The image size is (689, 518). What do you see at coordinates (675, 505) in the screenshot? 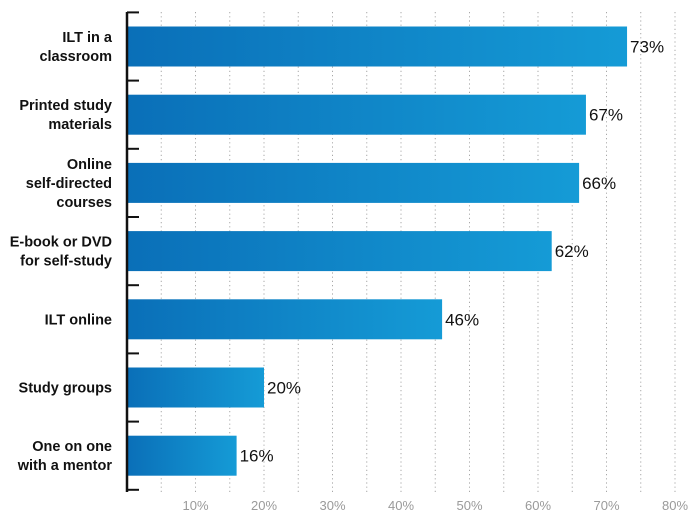
I see `x-tick-label: 80%` at bounding box center [675, 505].